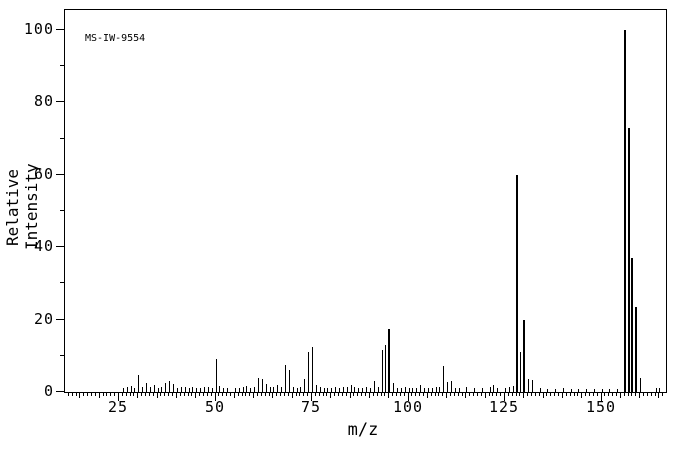  Describe the element at coordinates (215, 407) in the screenshot. I see `x-axis-tick-label: 50` at that location.